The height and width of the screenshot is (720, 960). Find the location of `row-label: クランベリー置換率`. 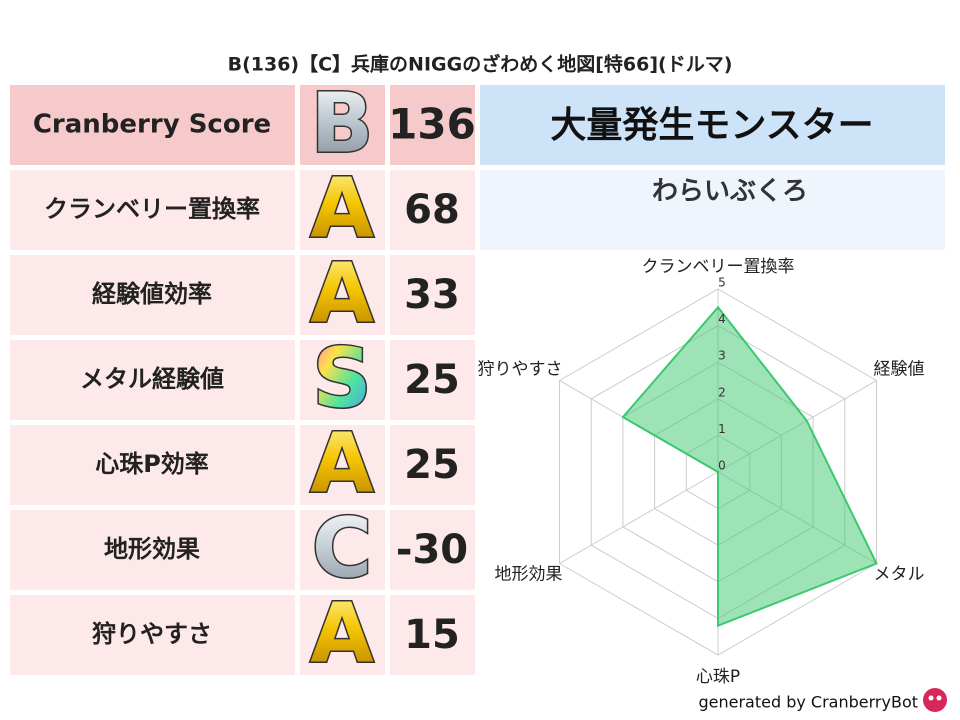

row-label: クランベリー置換率 is located at coordinates (152, 209).